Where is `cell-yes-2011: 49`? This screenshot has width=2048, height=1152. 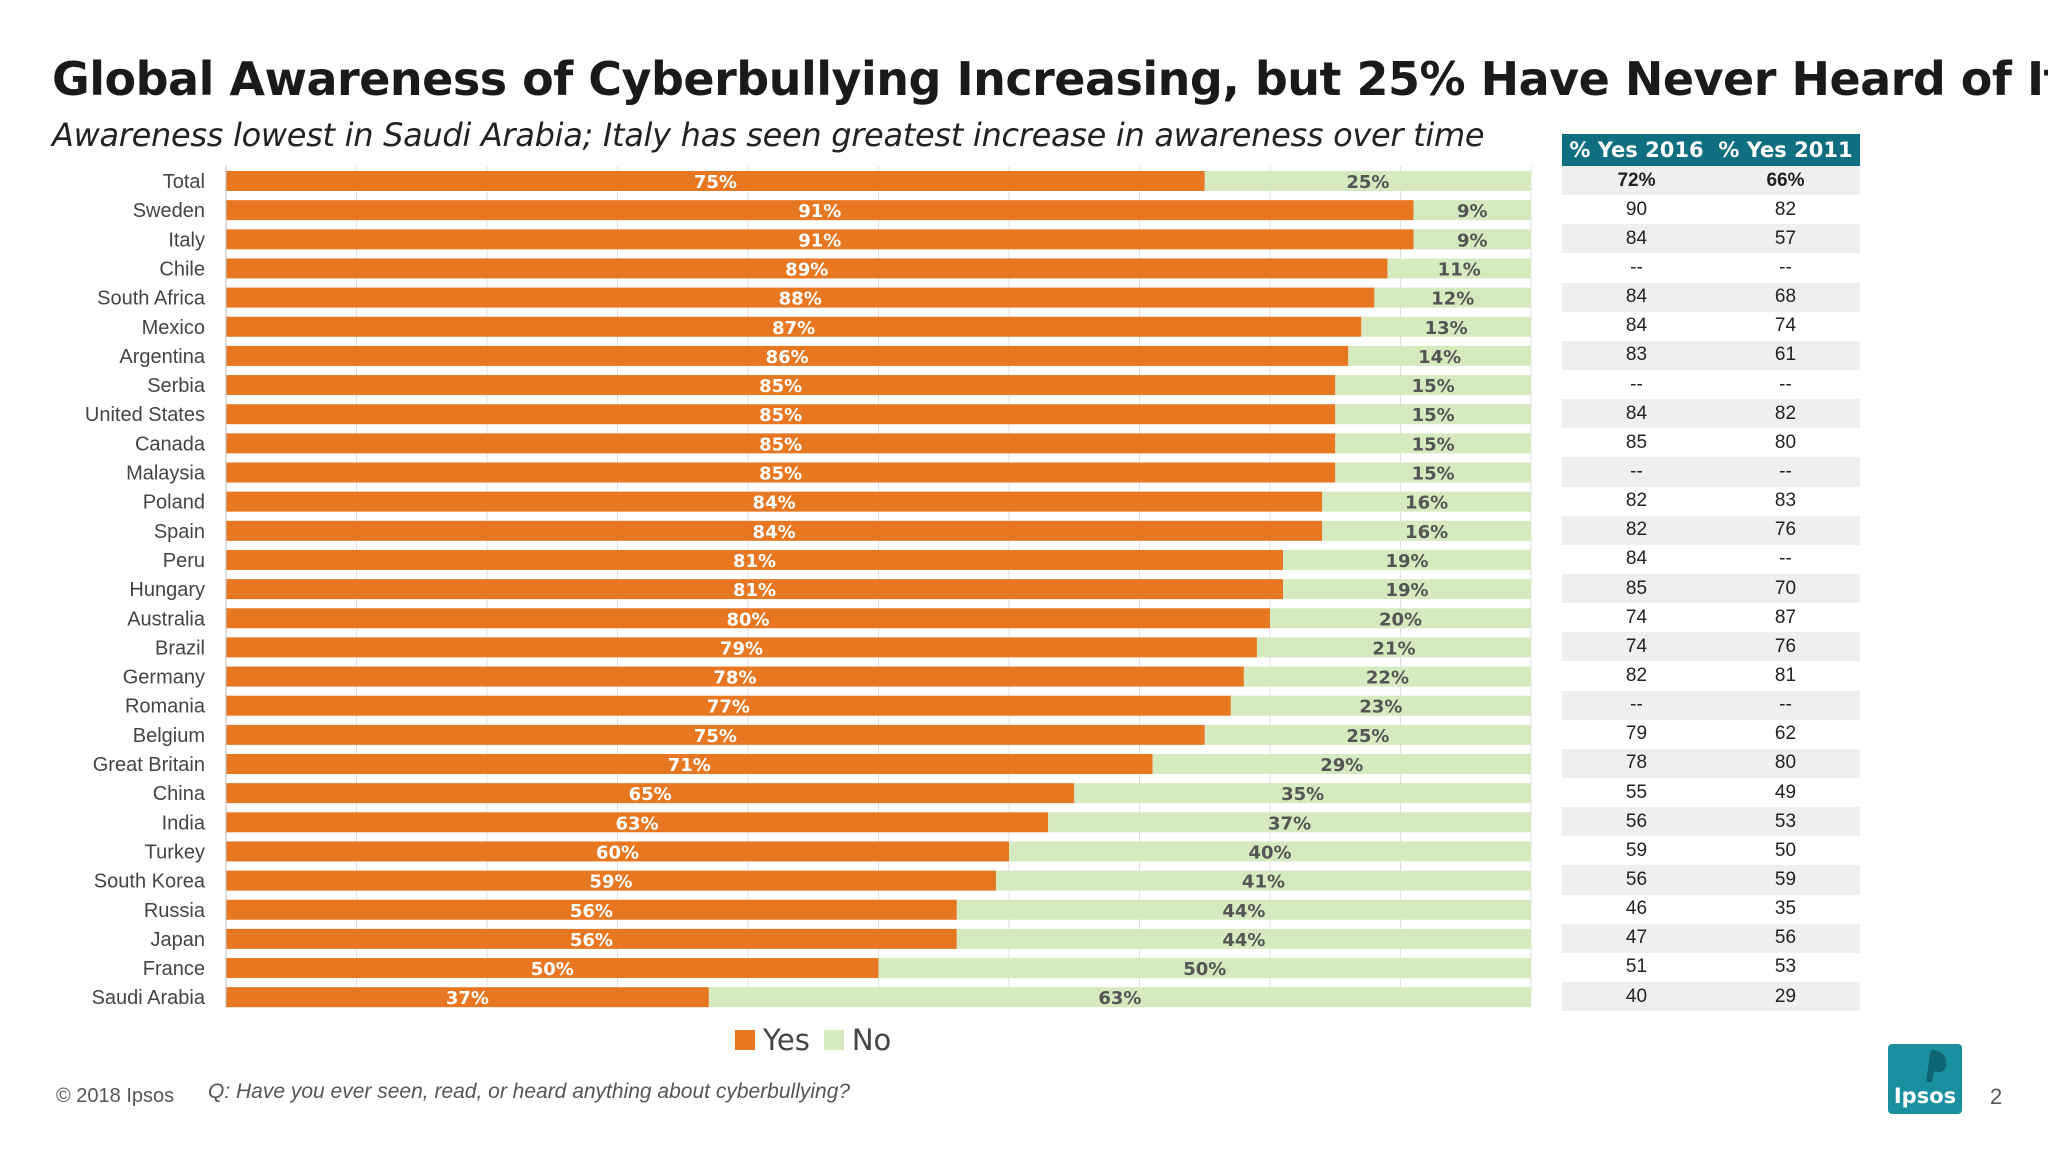
cell-yes-2011: 49 is located at coordinates (1785, 792).